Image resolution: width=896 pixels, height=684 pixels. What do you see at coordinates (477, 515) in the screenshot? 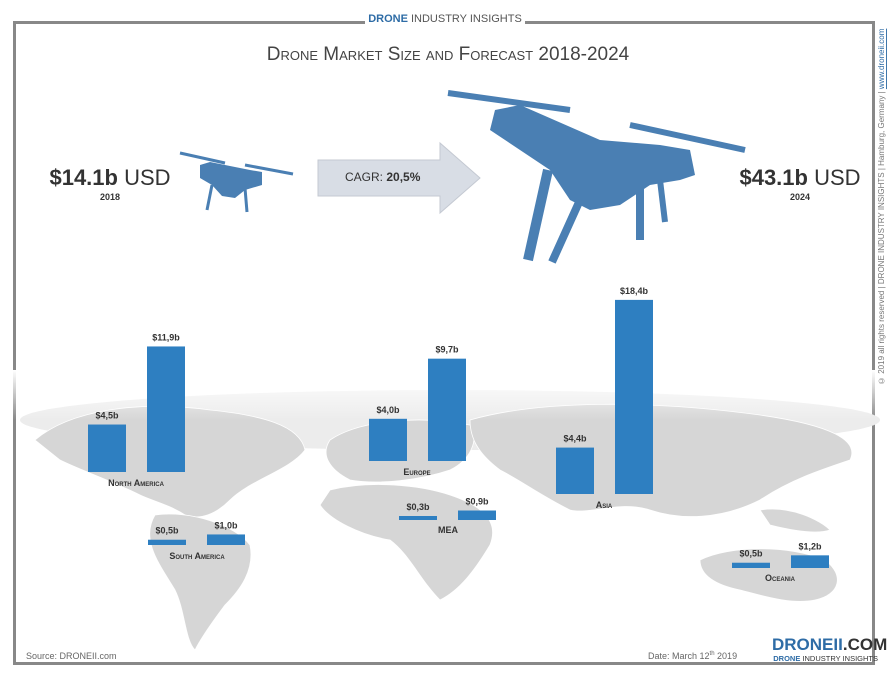
I see `bar-mea-2024` at bounding box center [477, 515].